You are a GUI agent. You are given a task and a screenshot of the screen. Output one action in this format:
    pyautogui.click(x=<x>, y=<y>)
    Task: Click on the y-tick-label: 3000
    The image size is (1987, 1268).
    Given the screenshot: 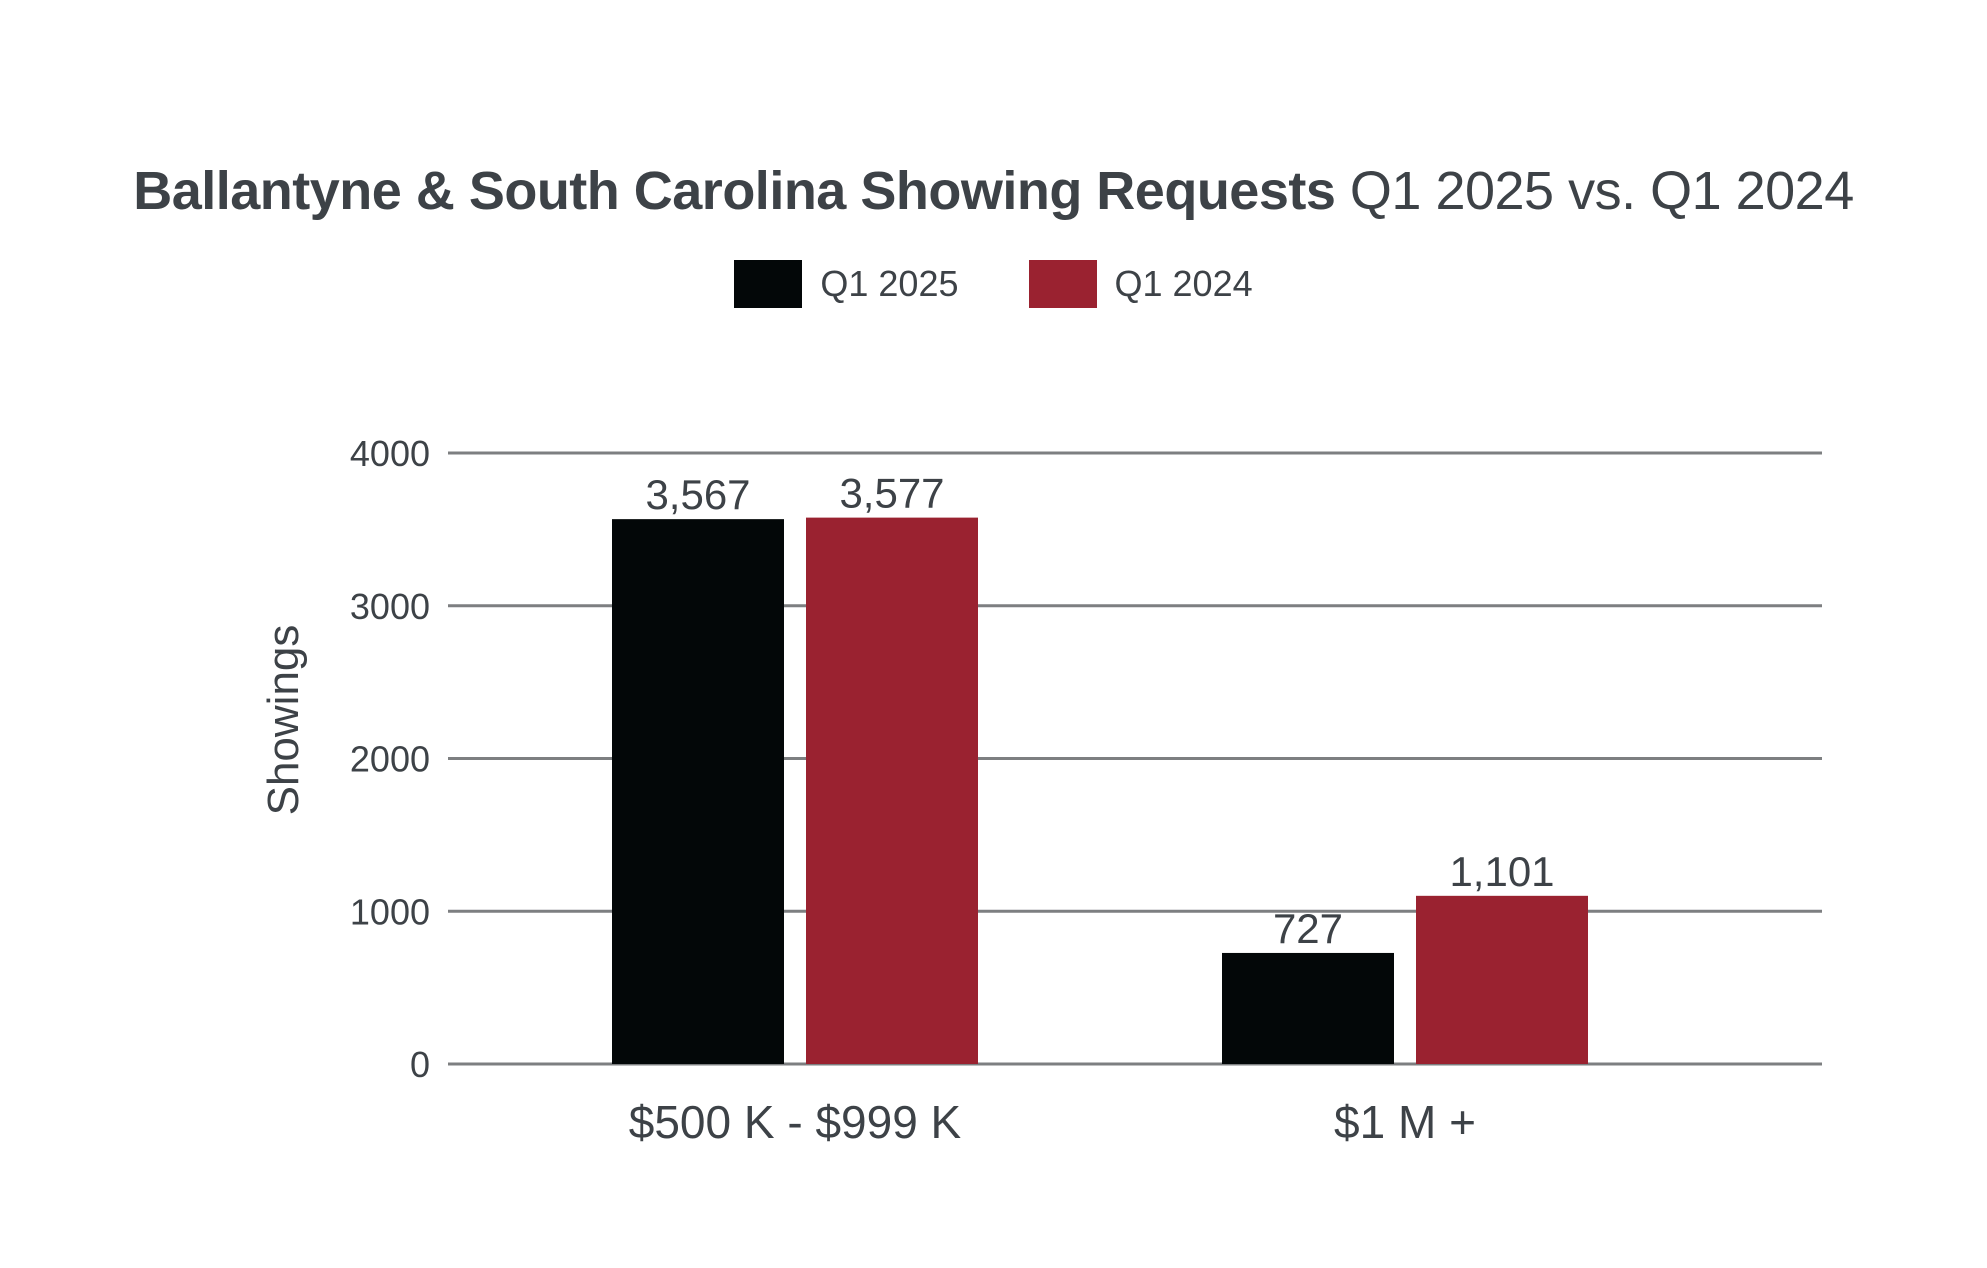 What is the action you would take?
    pyautogui.click(x=390, y=606)
    